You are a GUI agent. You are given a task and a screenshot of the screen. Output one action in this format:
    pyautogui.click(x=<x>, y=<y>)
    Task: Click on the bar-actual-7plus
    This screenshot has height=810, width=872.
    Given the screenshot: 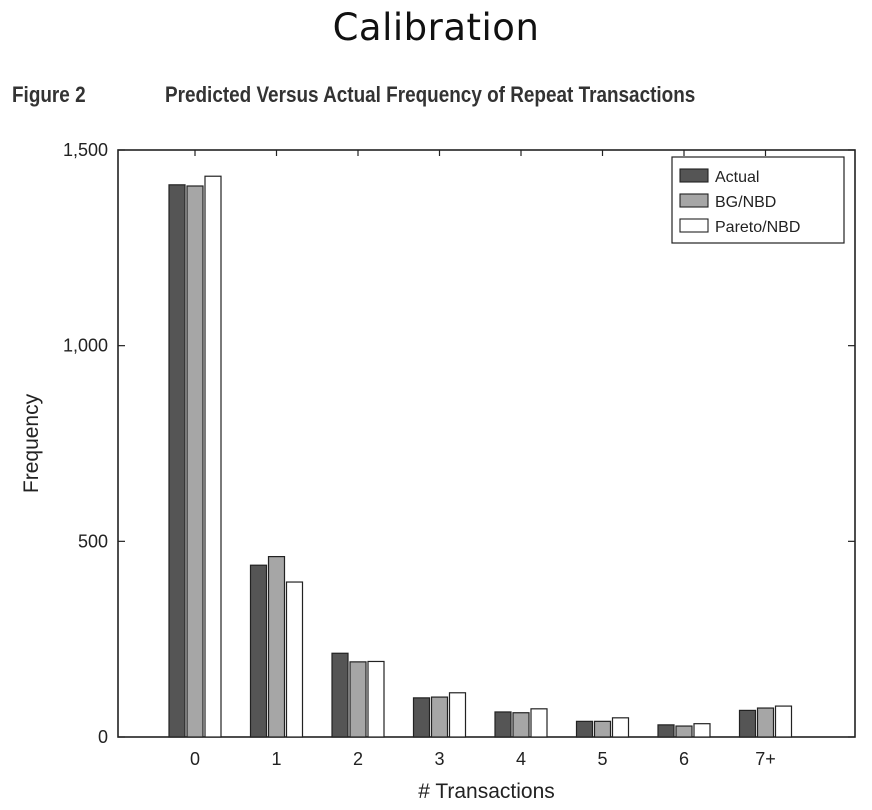 What is the action you would take?
    pyautogui.click(x=747, y=723)
    